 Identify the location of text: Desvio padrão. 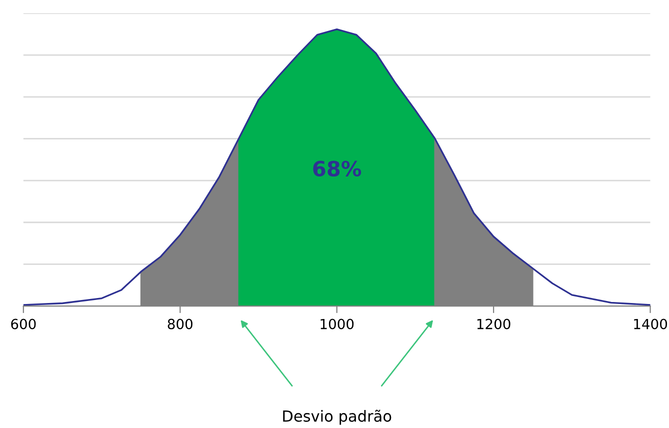
(337, 417).